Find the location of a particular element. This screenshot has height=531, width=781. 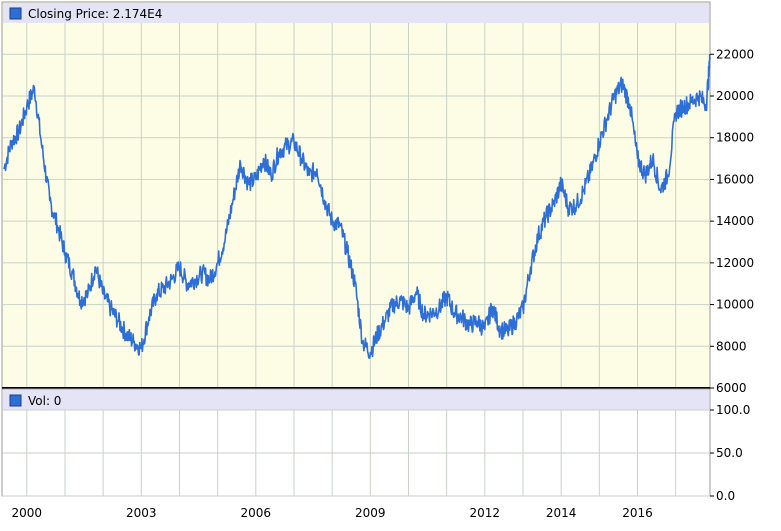

x-tick-label: 2006 is located at coordinates (256, 513).